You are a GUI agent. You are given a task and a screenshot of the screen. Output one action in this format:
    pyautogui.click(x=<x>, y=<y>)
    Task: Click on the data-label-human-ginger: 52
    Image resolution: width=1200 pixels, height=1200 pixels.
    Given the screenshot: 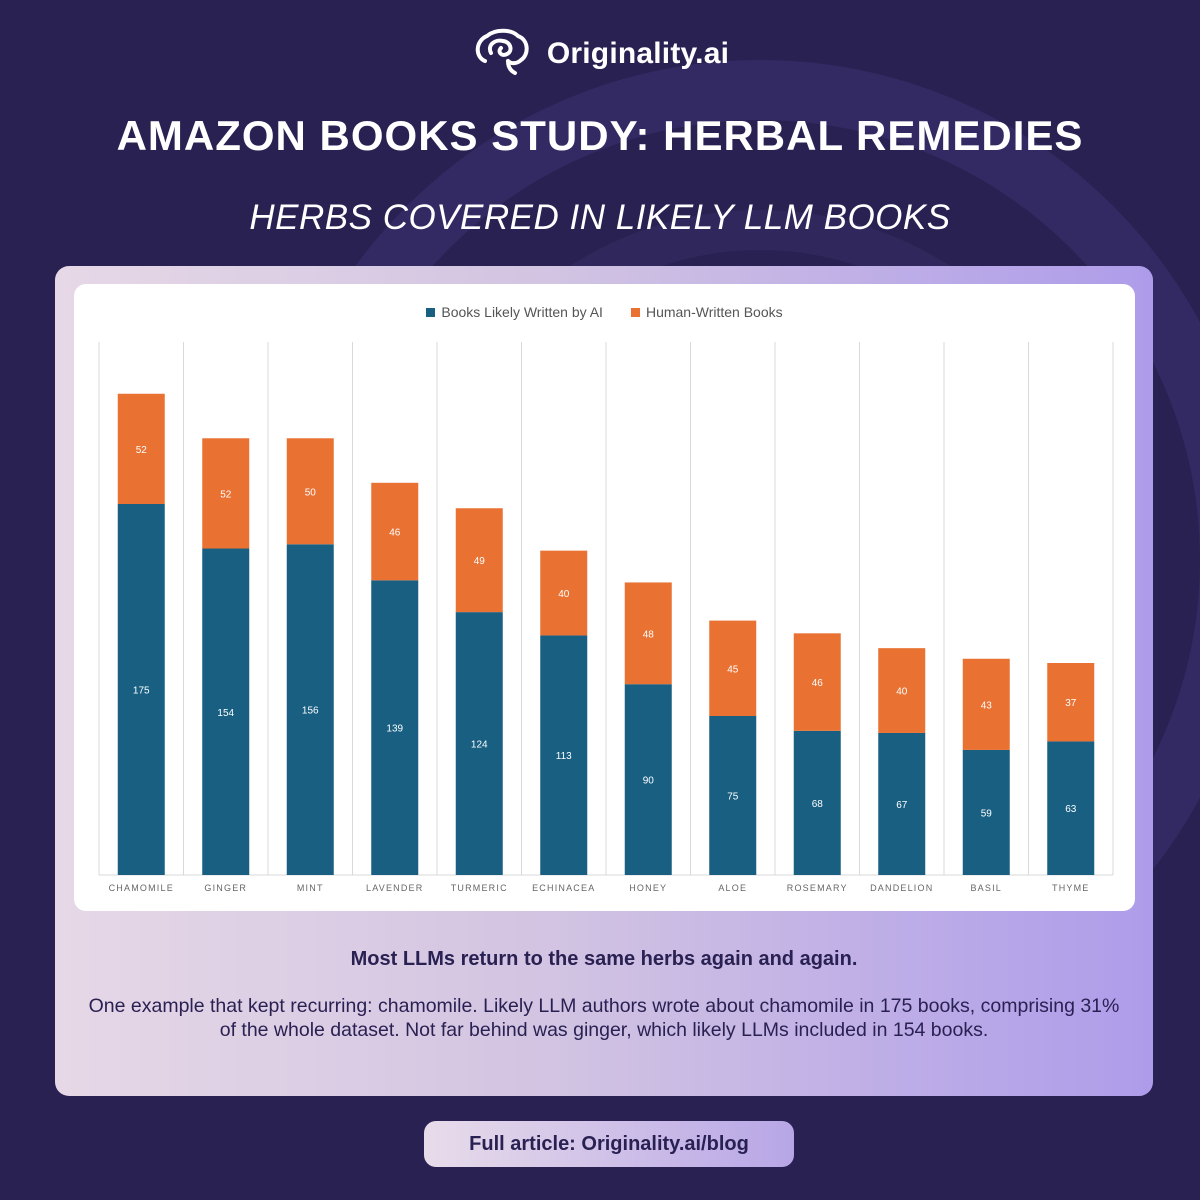 What is the action you would take?
    pyautogui.click(x=226, y=494)
    